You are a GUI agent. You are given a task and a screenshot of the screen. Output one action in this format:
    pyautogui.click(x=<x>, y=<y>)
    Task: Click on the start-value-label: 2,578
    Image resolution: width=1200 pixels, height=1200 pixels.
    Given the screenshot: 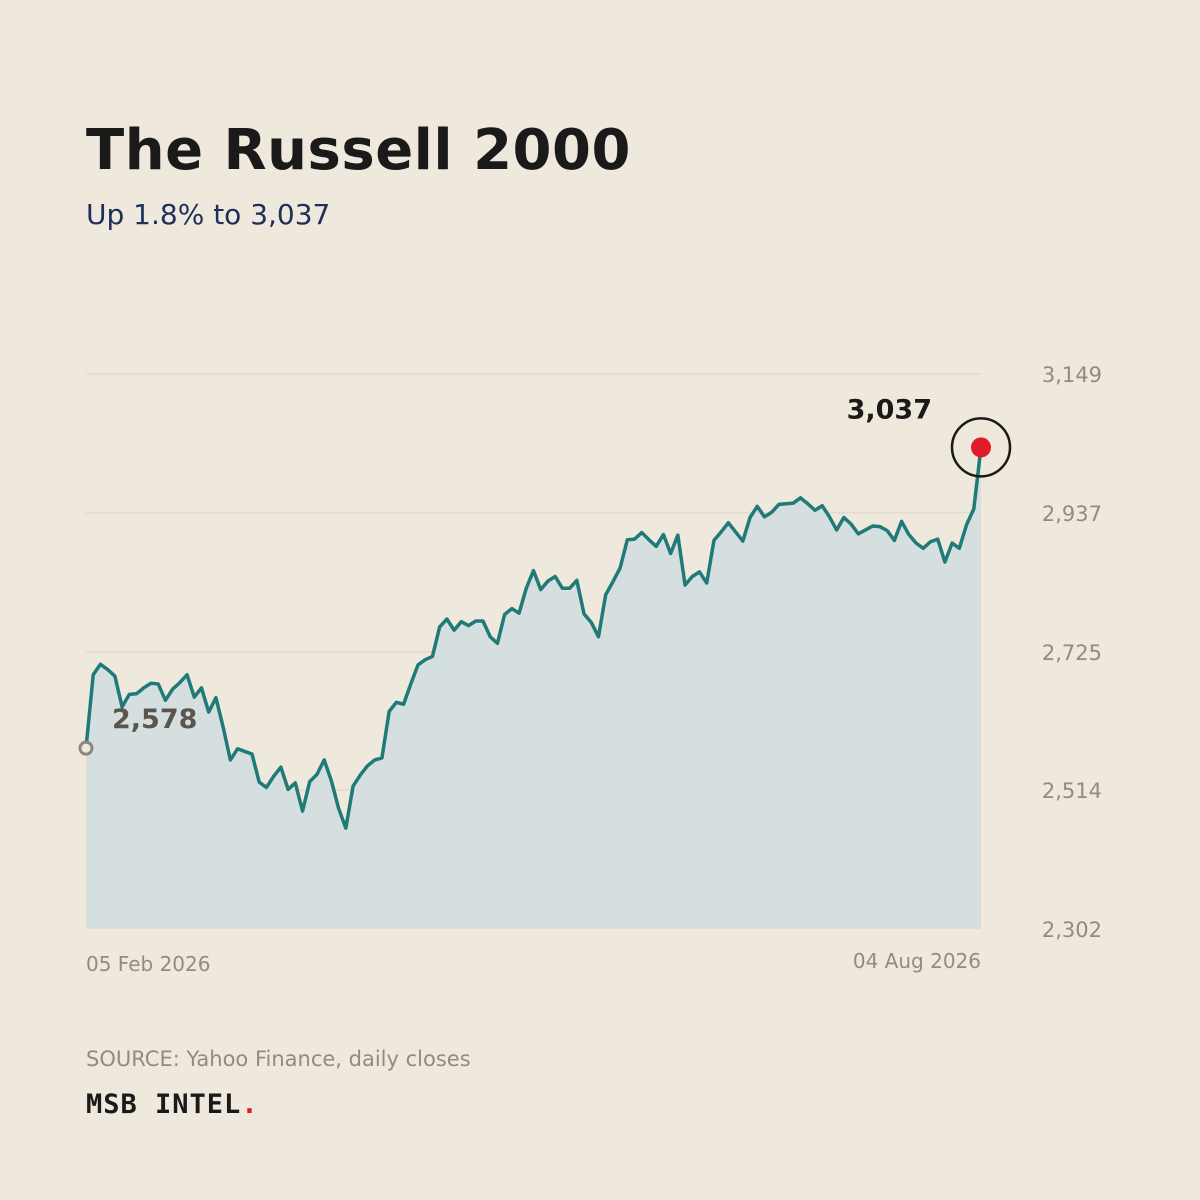 What is the action you would take?
    pyautogui.click(x=154, y=719)
    